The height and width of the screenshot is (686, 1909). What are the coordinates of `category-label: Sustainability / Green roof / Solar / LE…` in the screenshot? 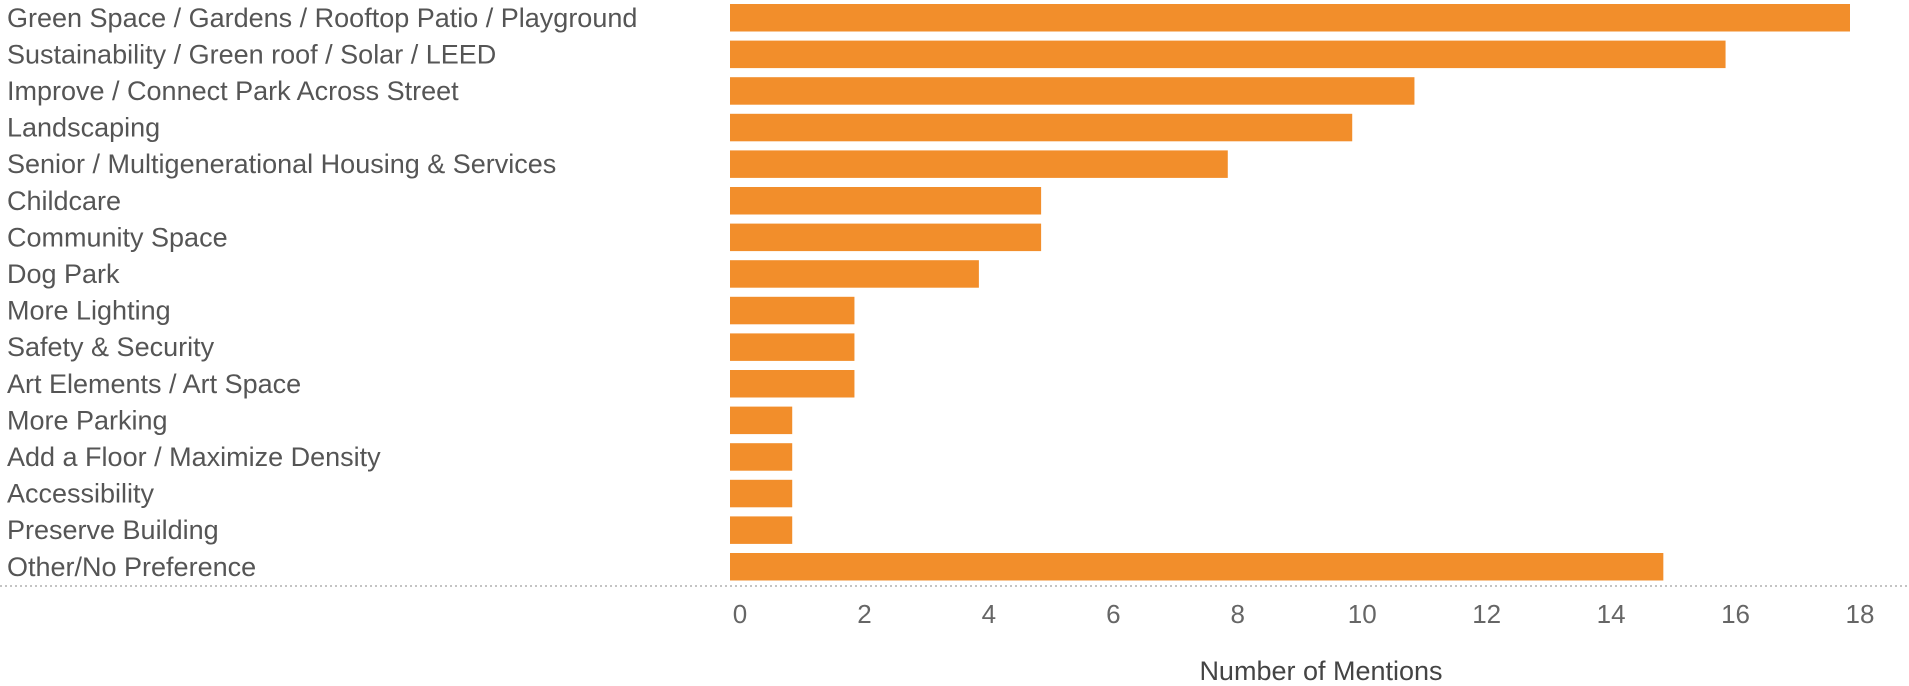 It's located at (251, 54).